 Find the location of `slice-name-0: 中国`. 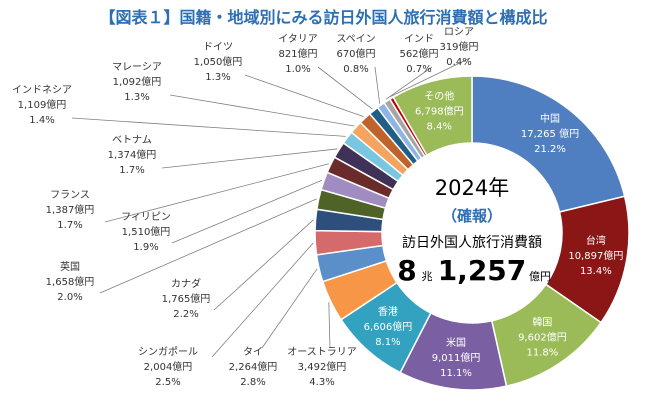

slice-name-0: 中国 is located at coordinates (550, 118).